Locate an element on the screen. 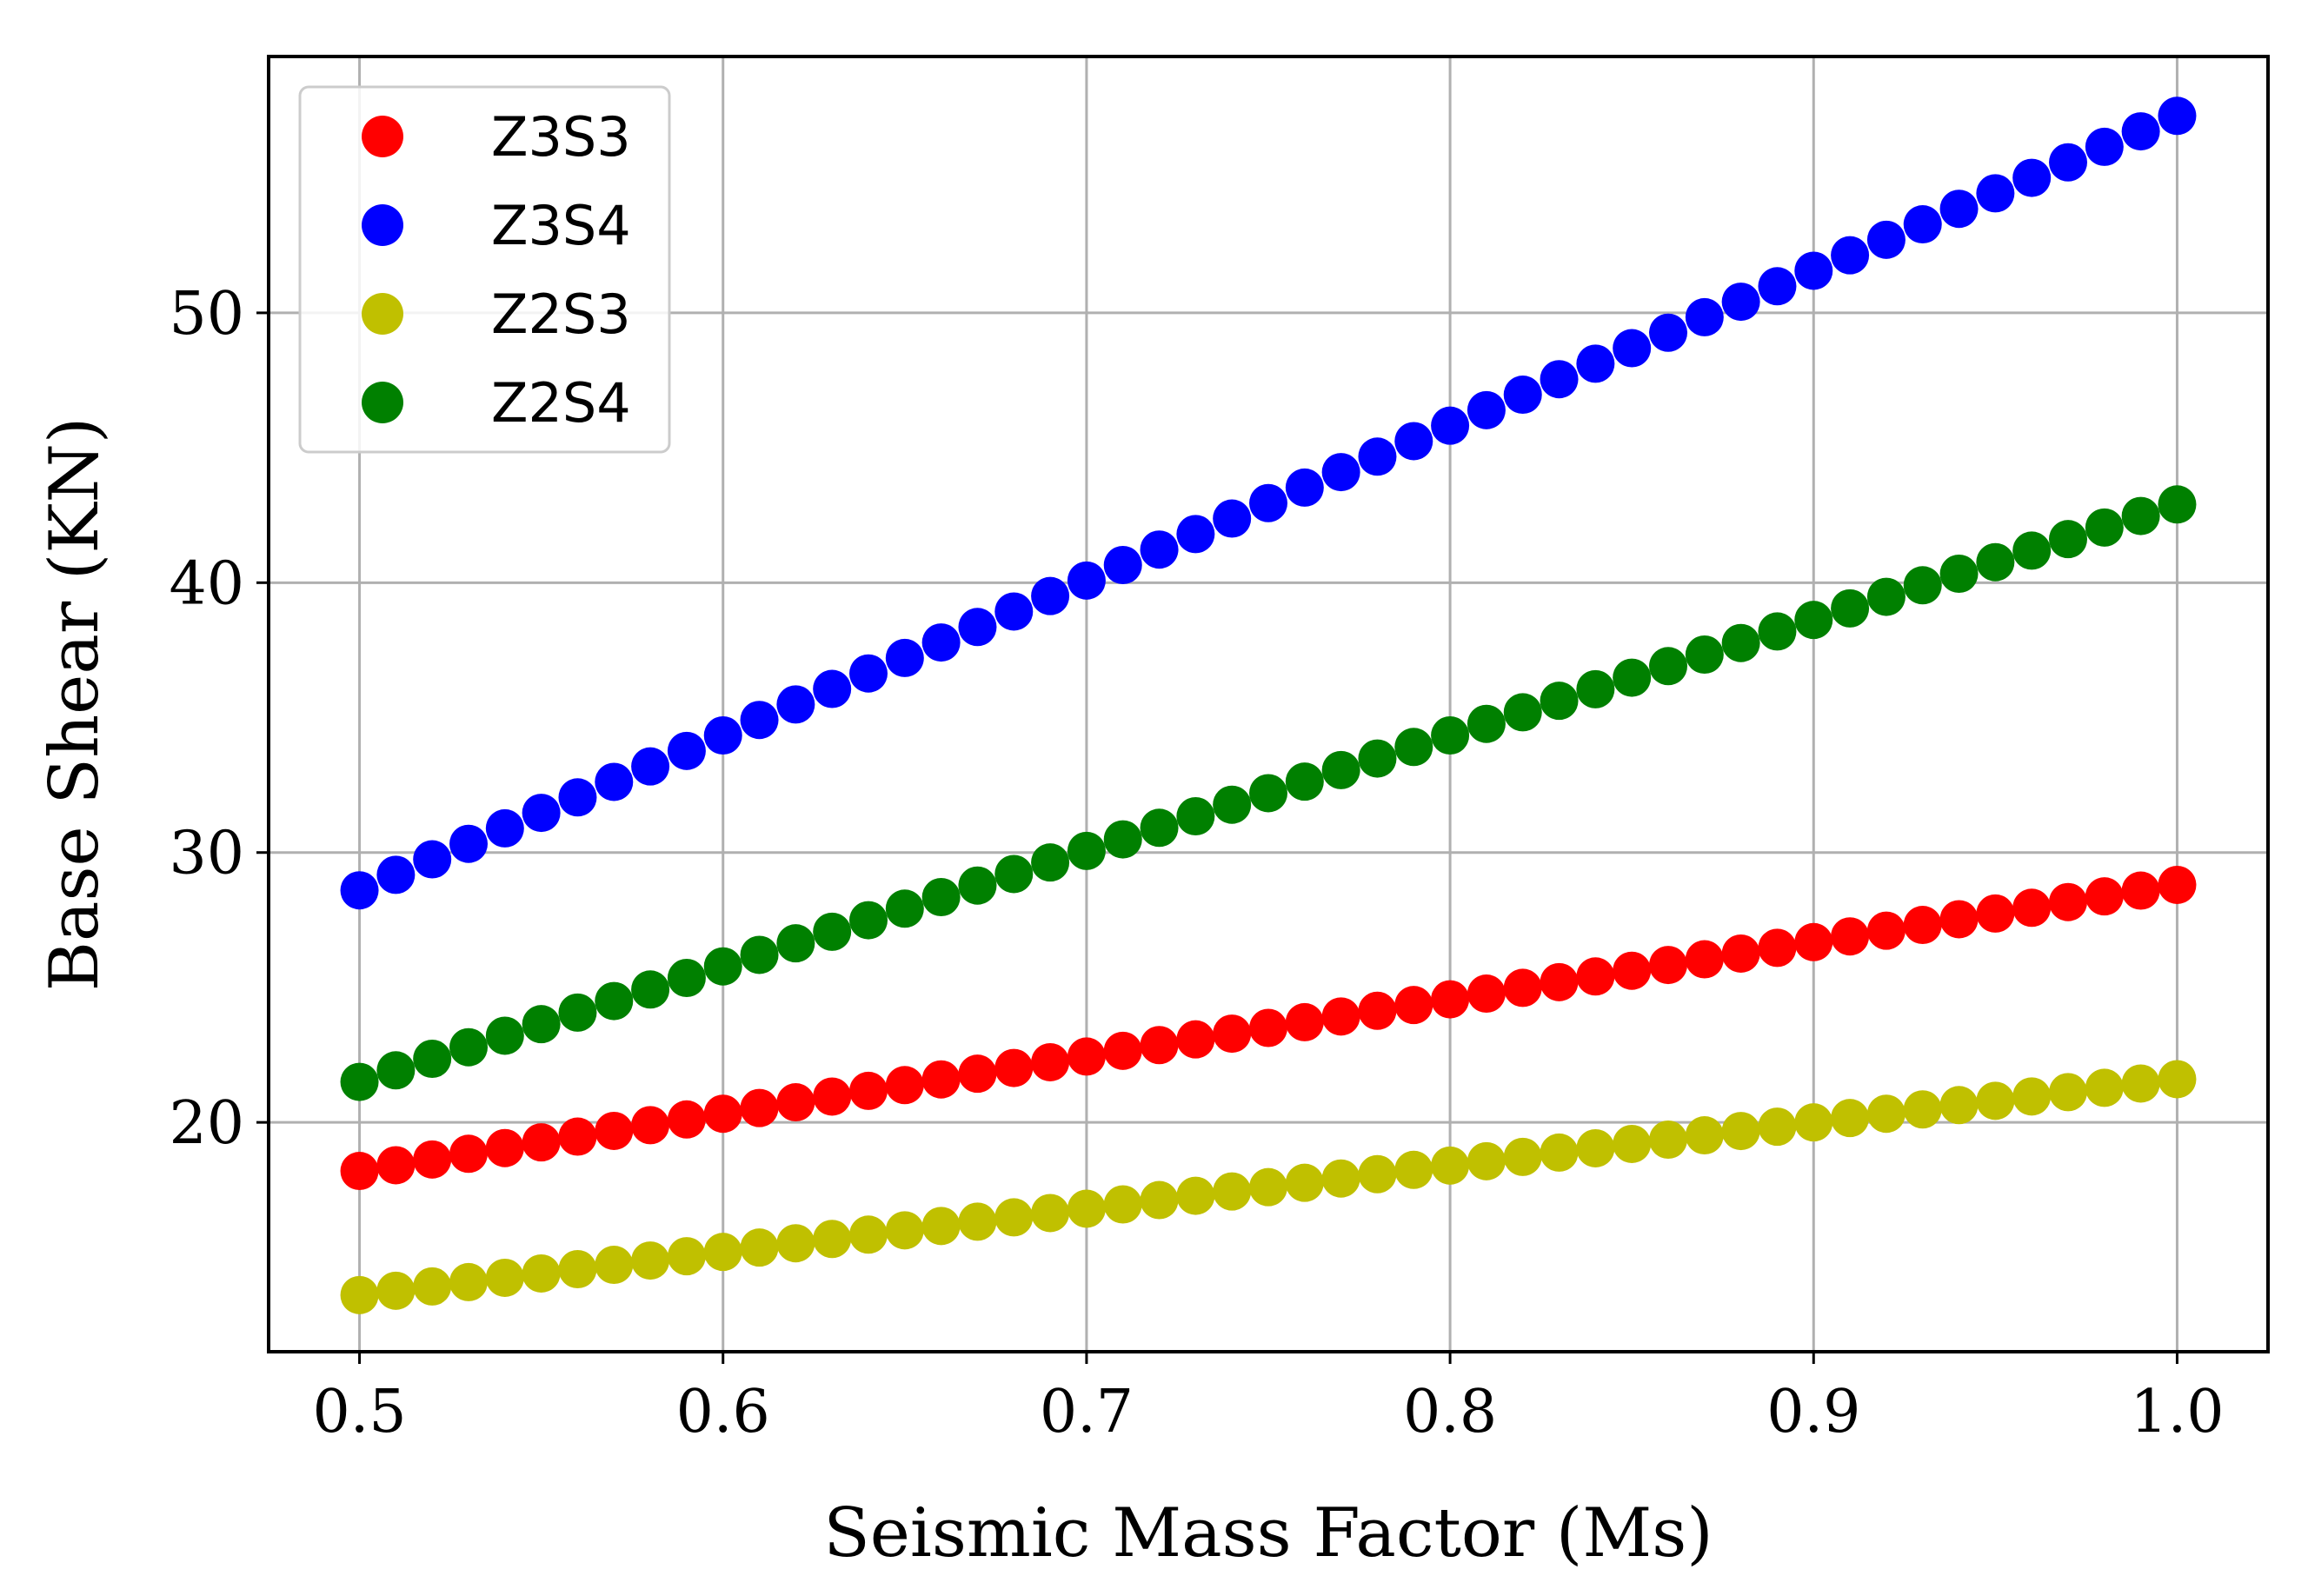  x-tick-label: 0.9 is located at coordinates (1813, 1412).